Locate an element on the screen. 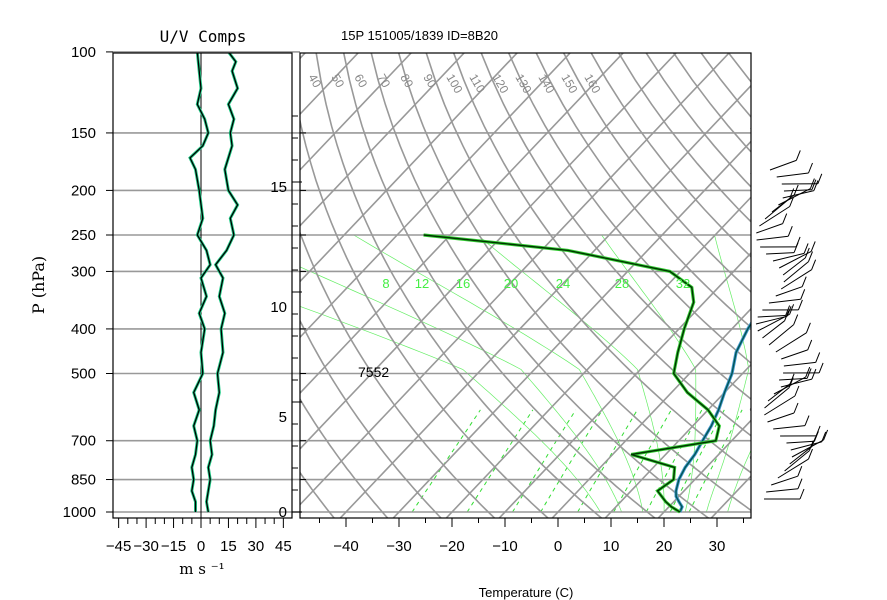 The height and width of the screenshot is (600, 887). isotherm-label: −50 is located at coordinates (756, 72).